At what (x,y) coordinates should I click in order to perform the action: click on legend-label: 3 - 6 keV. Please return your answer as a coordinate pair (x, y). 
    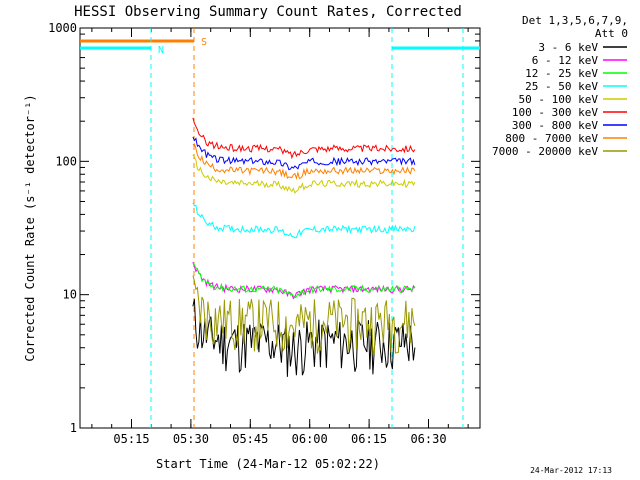
    Looking at the image, I should click on (568, 47).